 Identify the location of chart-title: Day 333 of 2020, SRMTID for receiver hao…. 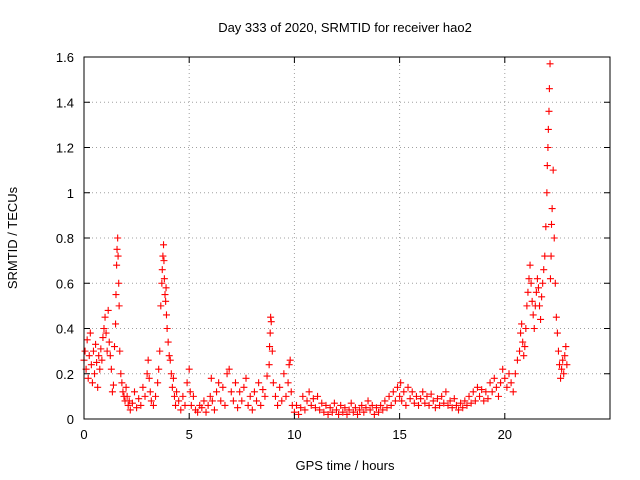
(345, 27).